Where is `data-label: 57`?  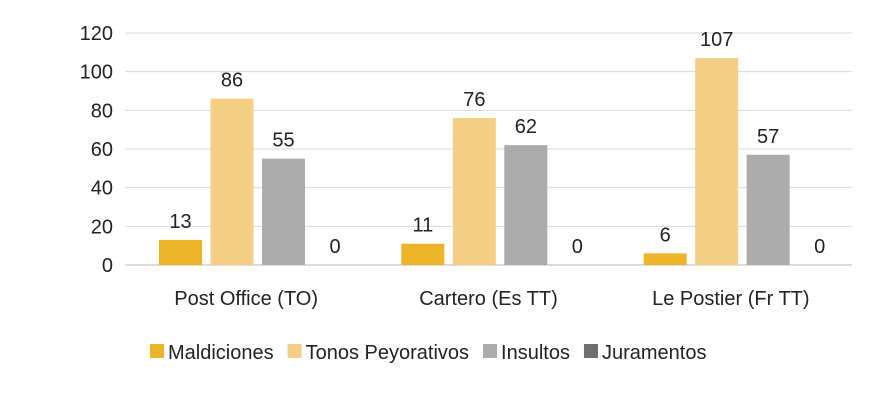 data-label: 57 is located at coordinates (768, 137).